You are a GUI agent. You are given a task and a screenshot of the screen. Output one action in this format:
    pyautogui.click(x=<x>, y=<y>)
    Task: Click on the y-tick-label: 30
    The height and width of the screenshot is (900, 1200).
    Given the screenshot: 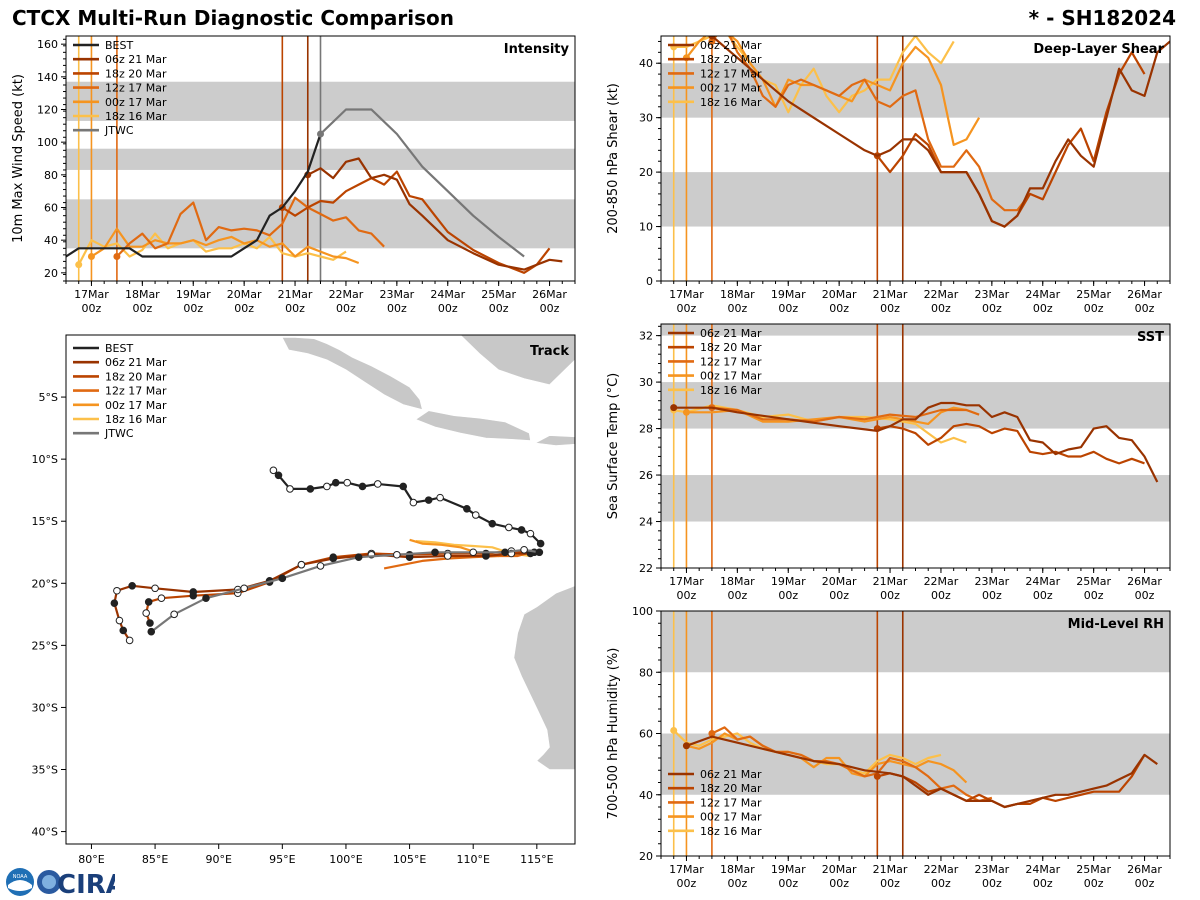 What is the action you would take?
    pyautogui.click(x=646, y=382)
    